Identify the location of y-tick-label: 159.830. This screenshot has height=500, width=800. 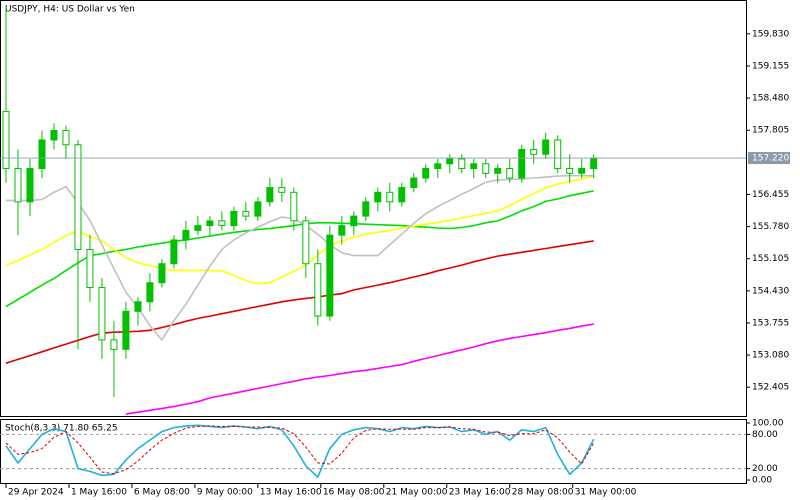
(770, 34).